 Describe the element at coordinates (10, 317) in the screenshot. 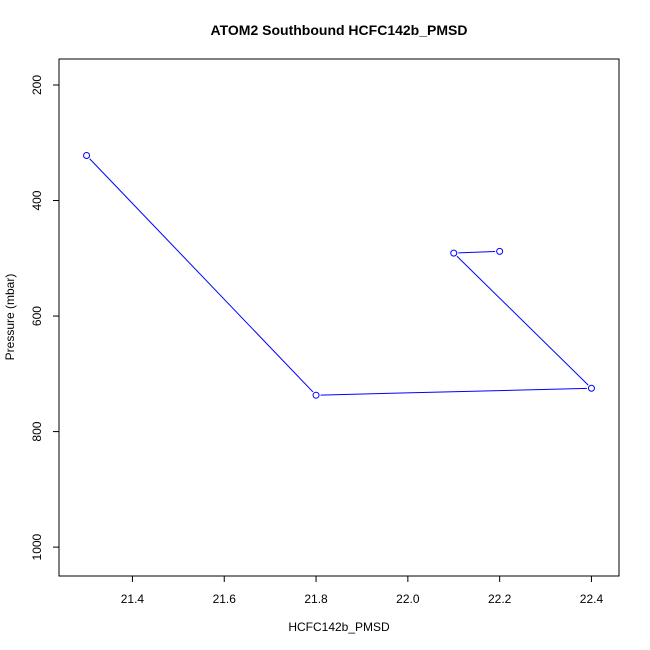

I see `y-axis-title: Pressure (mbar)` at that location.